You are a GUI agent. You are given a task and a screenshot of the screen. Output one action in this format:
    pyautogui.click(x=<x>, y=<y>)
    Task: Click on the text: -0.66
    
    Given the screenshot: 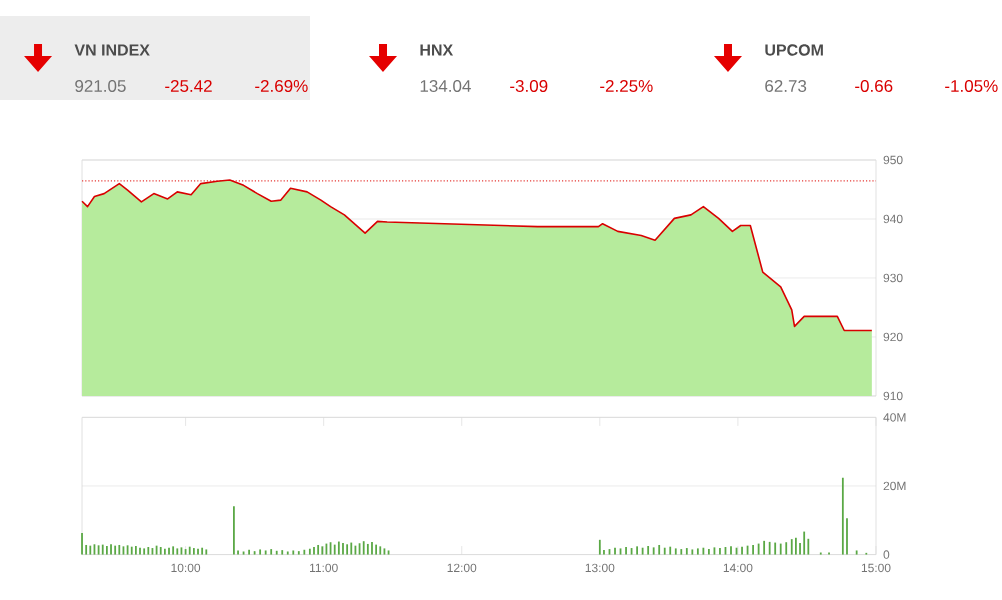 What is the action you would take?
    pyautogui.click(x=874, y=85)
    